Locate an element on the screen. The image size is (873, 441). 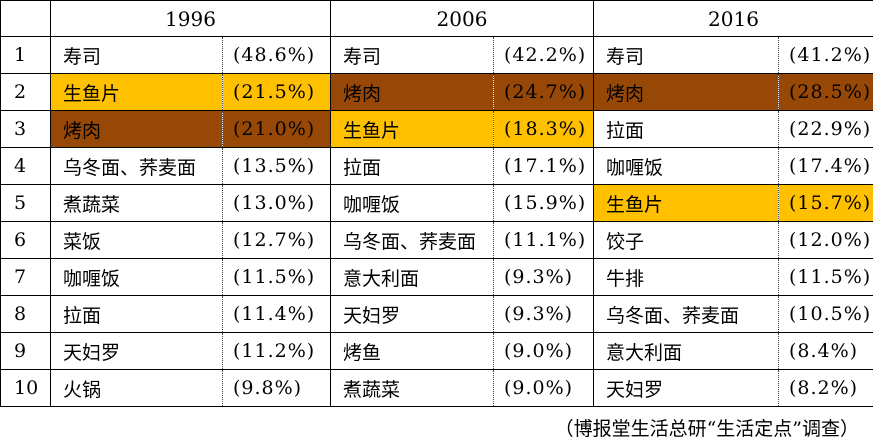
percentage-cell: (10.5%) is located at coordinates (826, 314).